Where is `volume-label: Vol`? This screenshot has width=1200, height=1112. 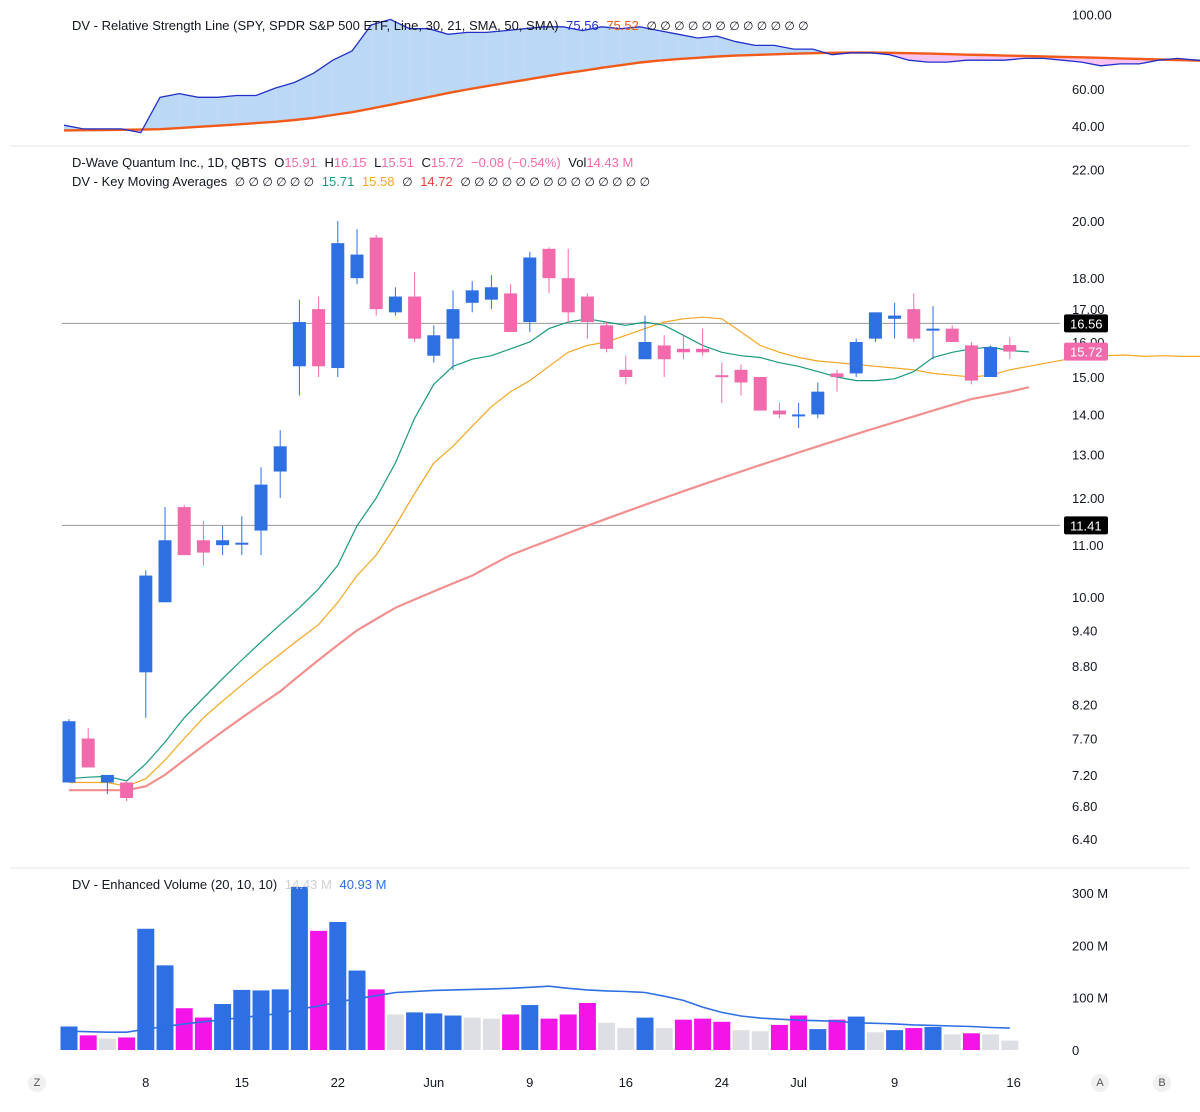 volume-label: Vol is located at coordinates (577, 162).